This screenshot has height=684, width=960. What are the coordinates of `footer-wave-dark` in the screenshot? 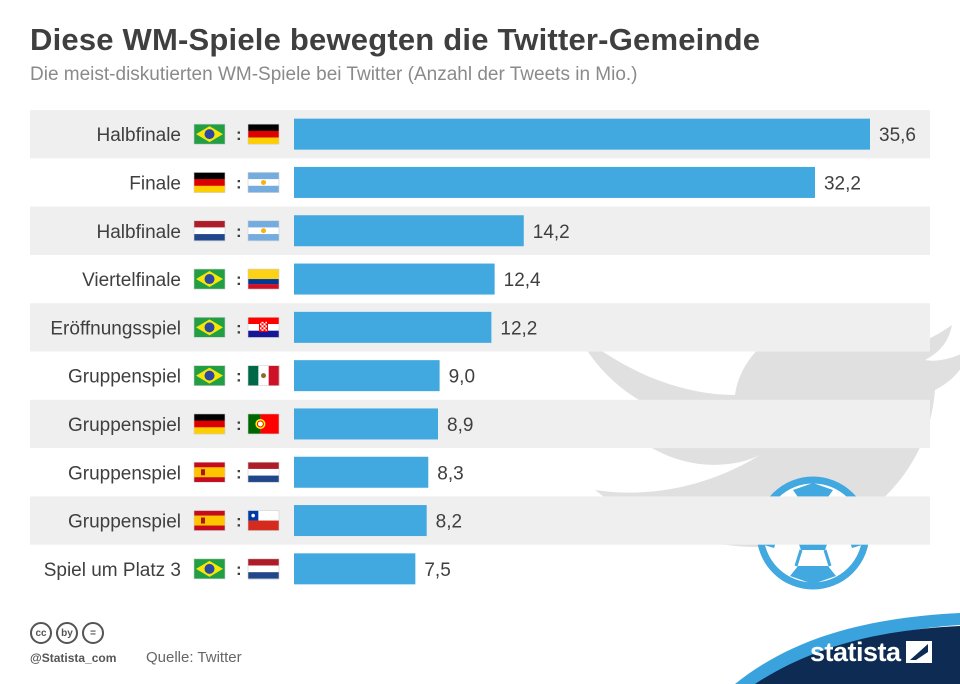 It's located at (857, 655).